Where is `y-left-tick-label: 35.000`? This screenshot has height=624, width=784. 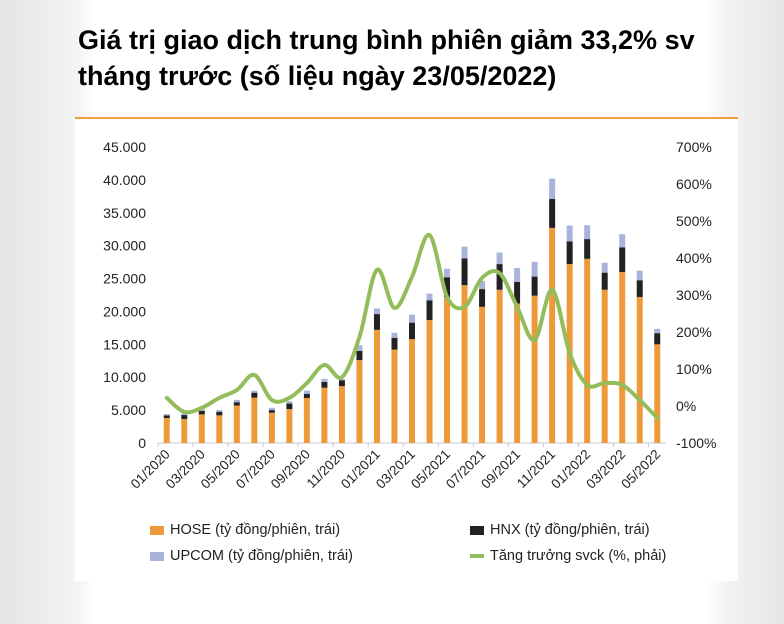 y-left-tick-label: 35.000 is located at coordinates (124, 213).